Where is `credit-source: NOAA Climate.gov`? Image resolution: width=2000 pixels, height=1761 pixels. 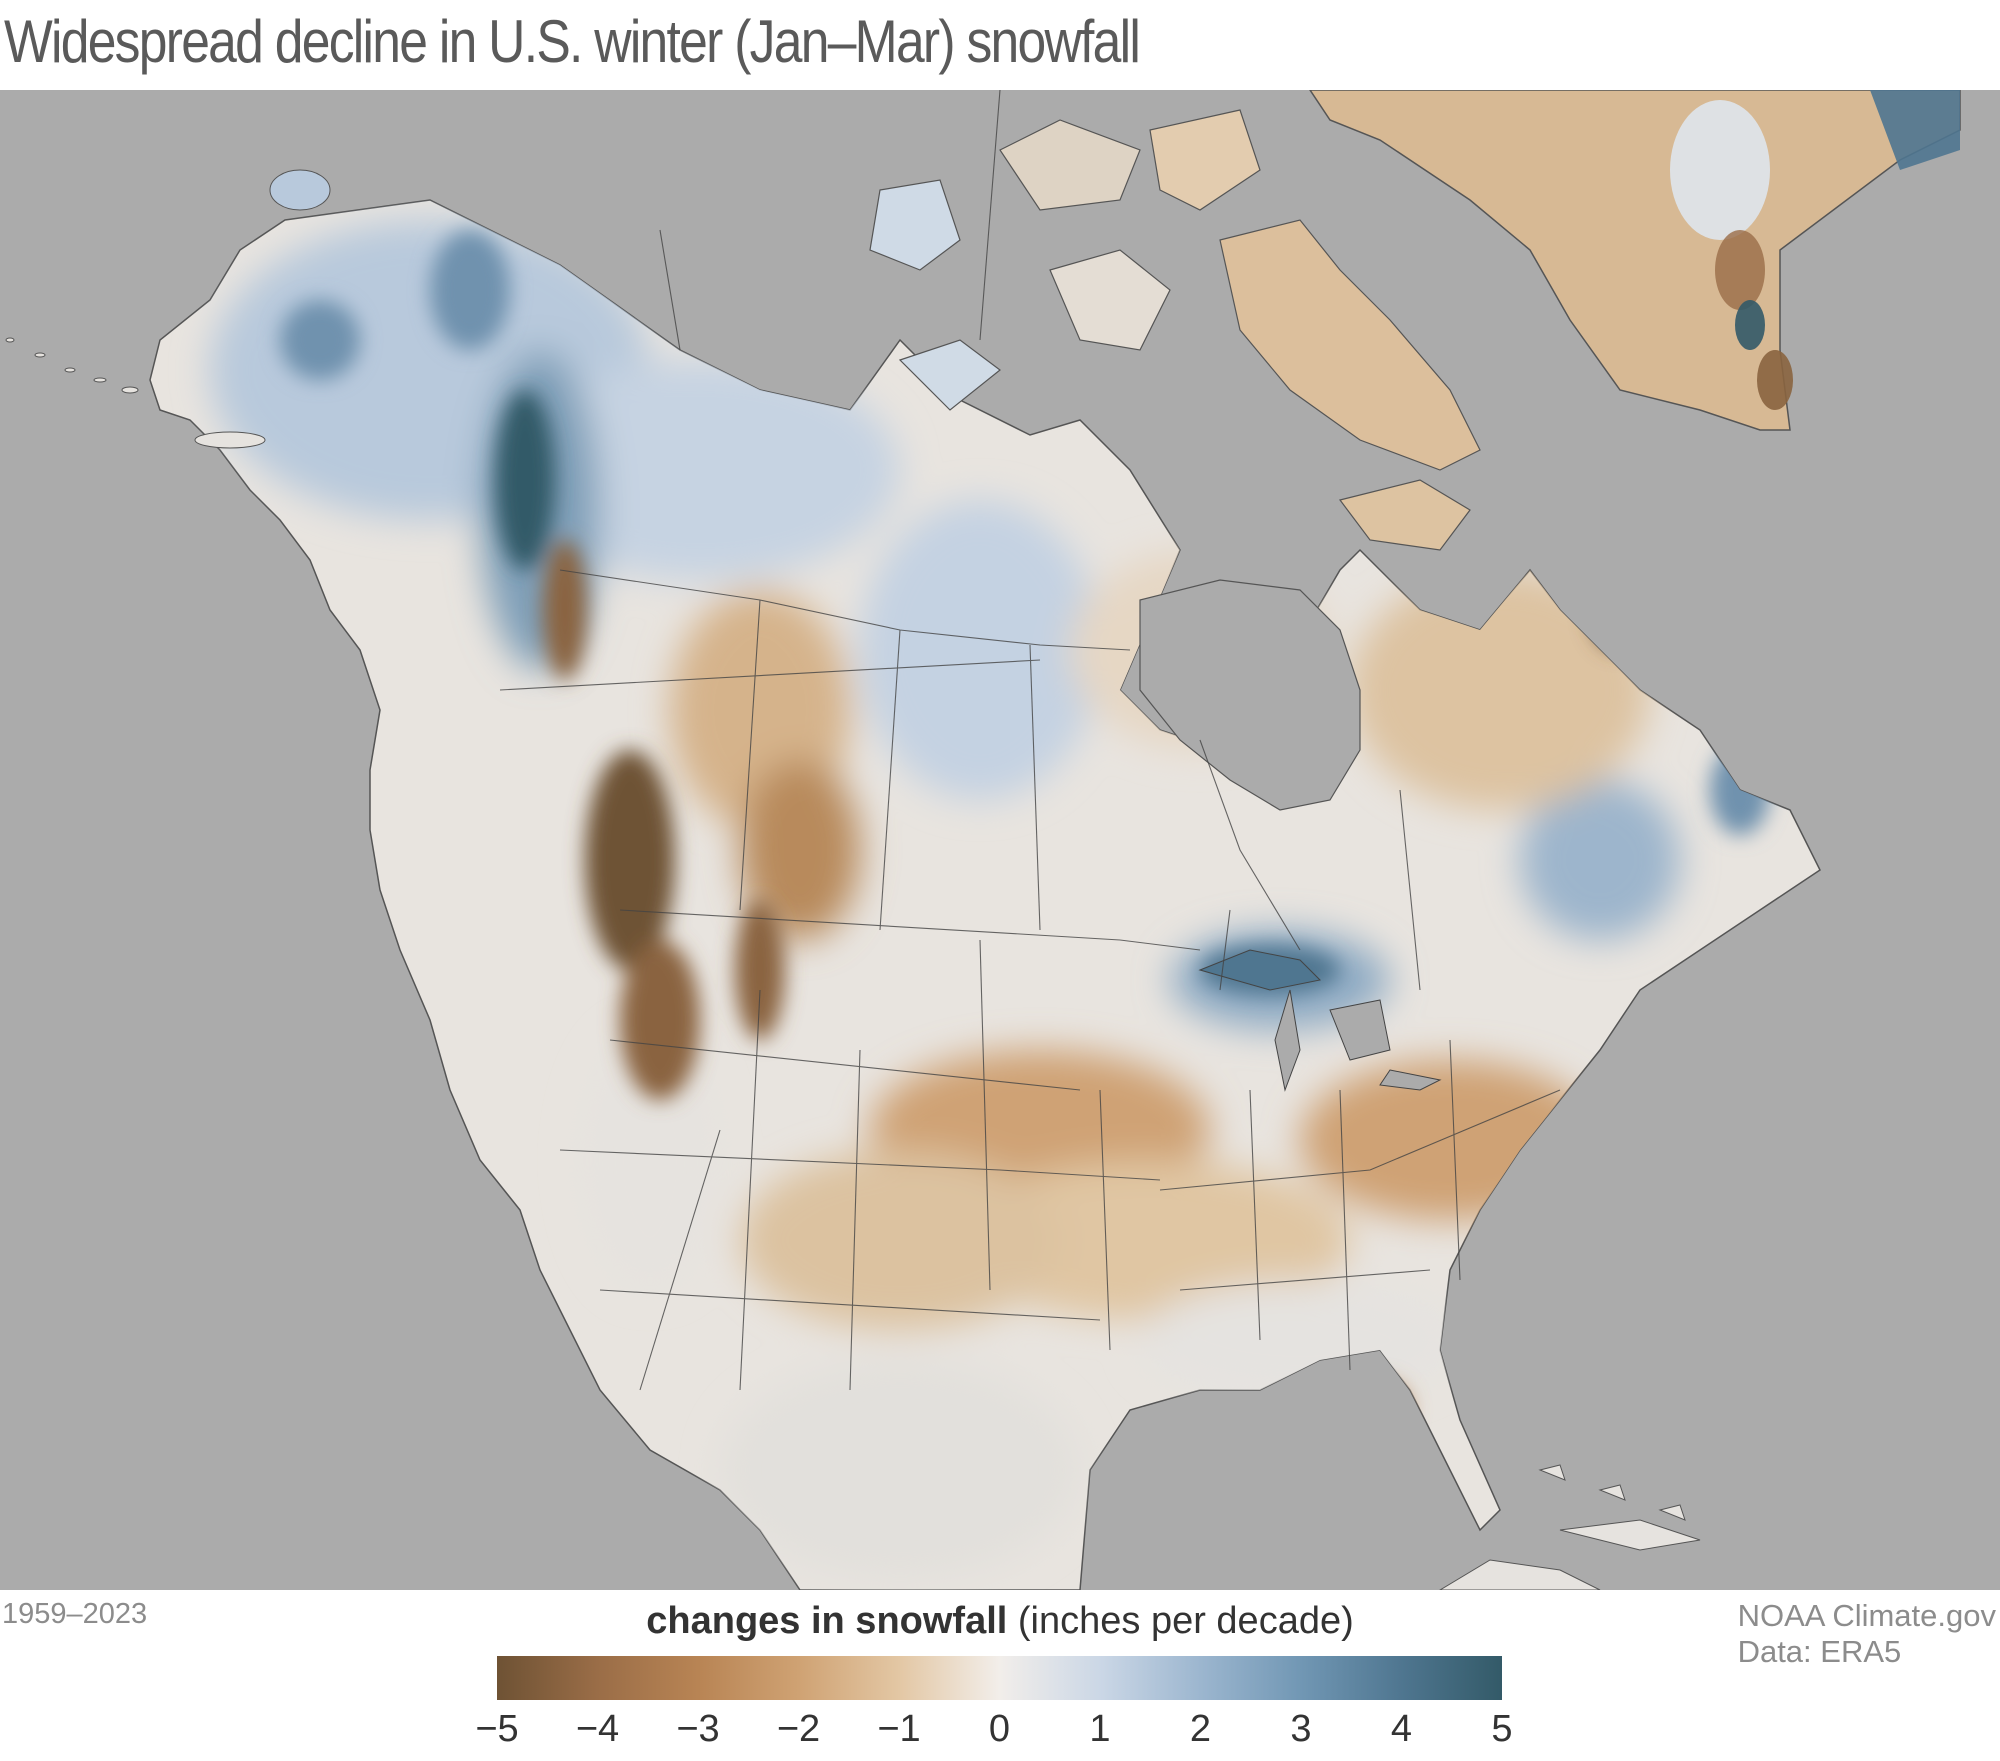
credit-source: NOAA Climate.gov is located at coordinates (1866, 1615).